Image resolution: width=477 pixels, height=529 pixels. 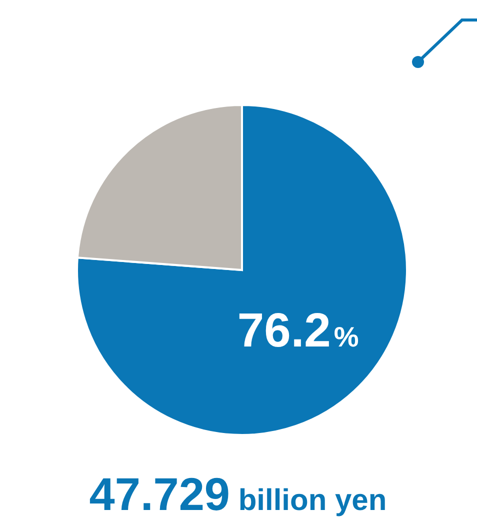 What do you see at coordinates (298, 331) in the screenshot?
I see `data-label: 76.2%` at bounding box center [298, 331].